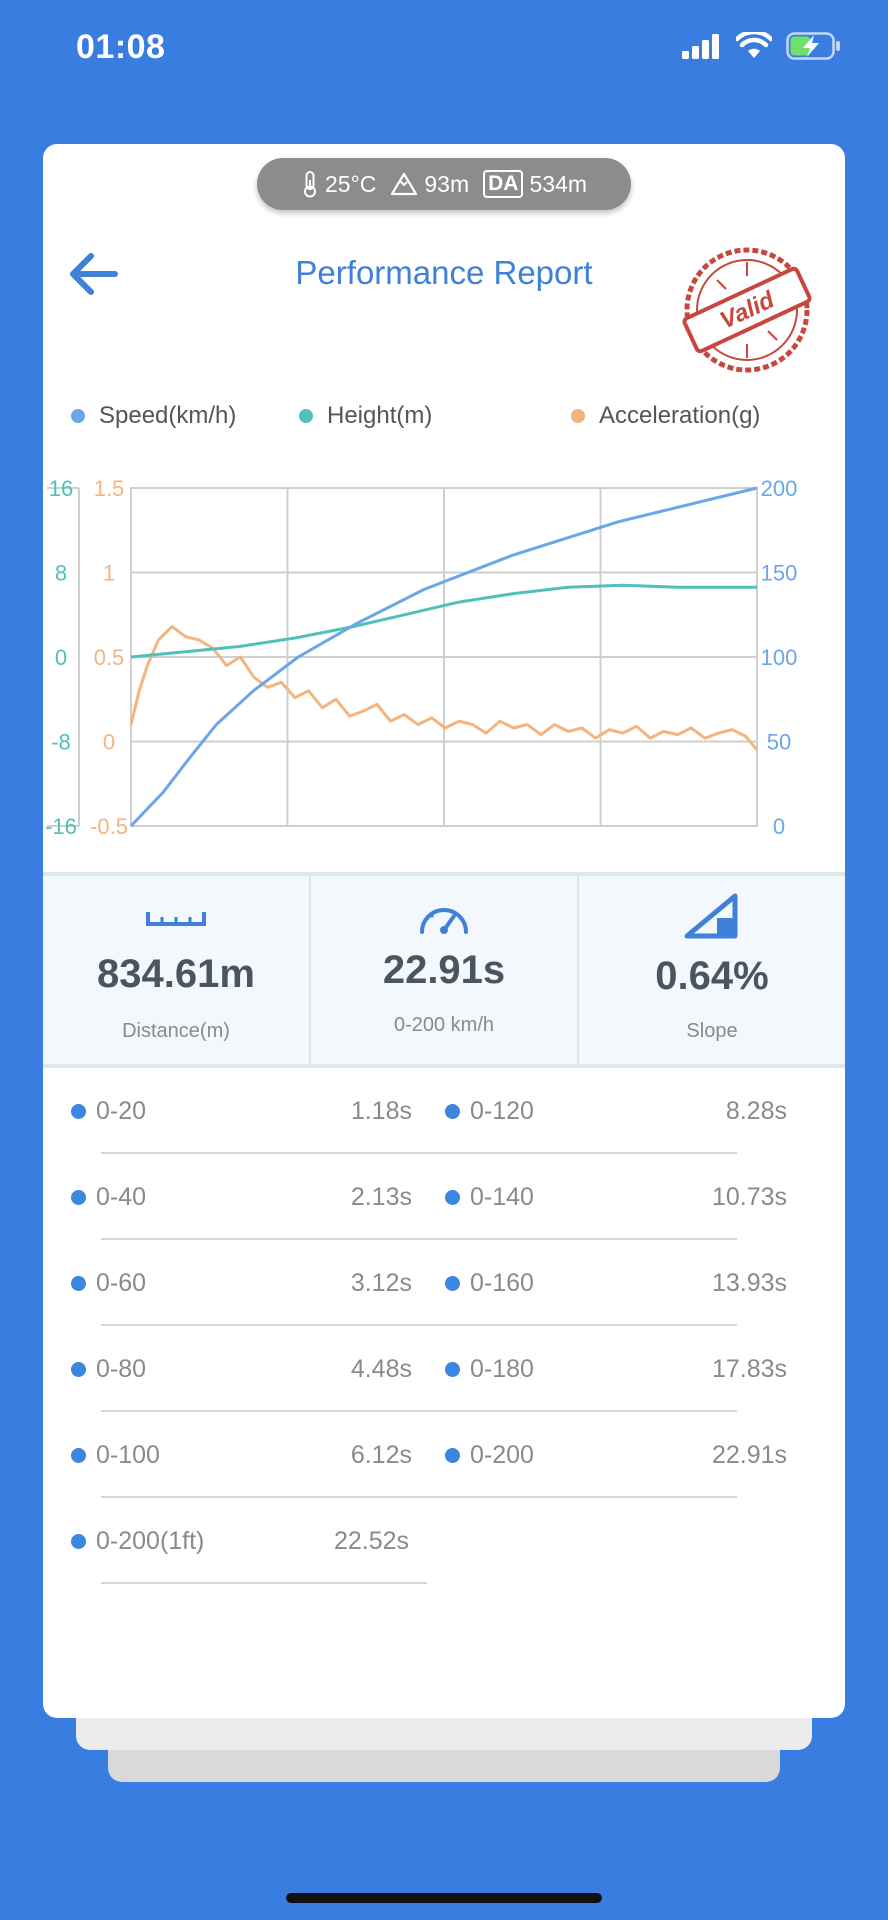  What do you see at coordinates (749, 1368) in the screenshot?
I see `split-time: 17.83s` at bounding box center [749, 1368].